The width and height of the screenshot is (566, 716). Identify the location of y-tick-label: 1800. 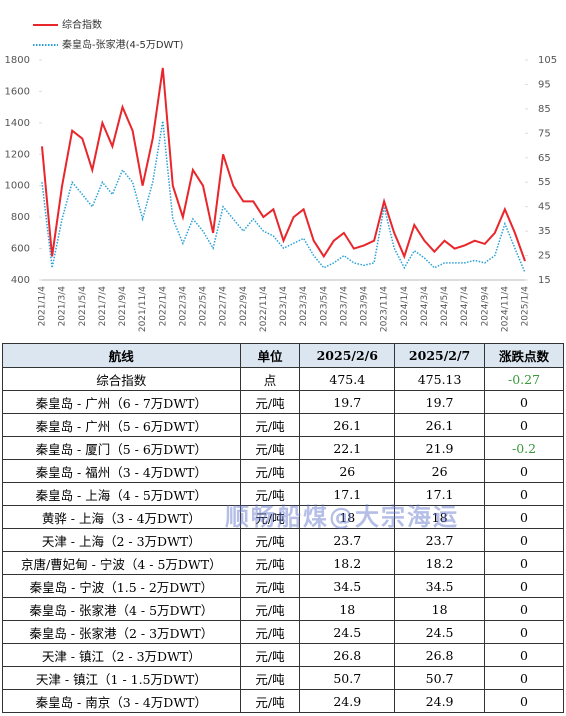
(17, 60).